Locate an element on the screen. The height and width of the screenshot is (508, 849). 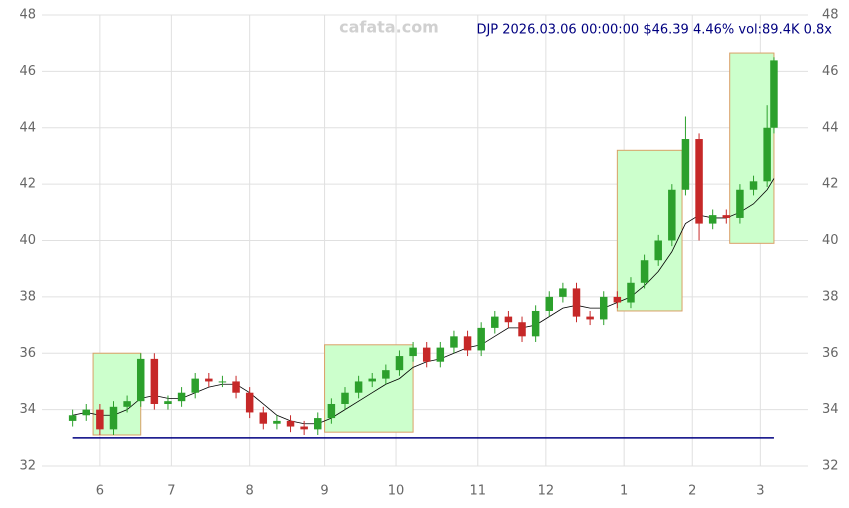
x-tick-label: 11 is located at coordinates (477, 491).